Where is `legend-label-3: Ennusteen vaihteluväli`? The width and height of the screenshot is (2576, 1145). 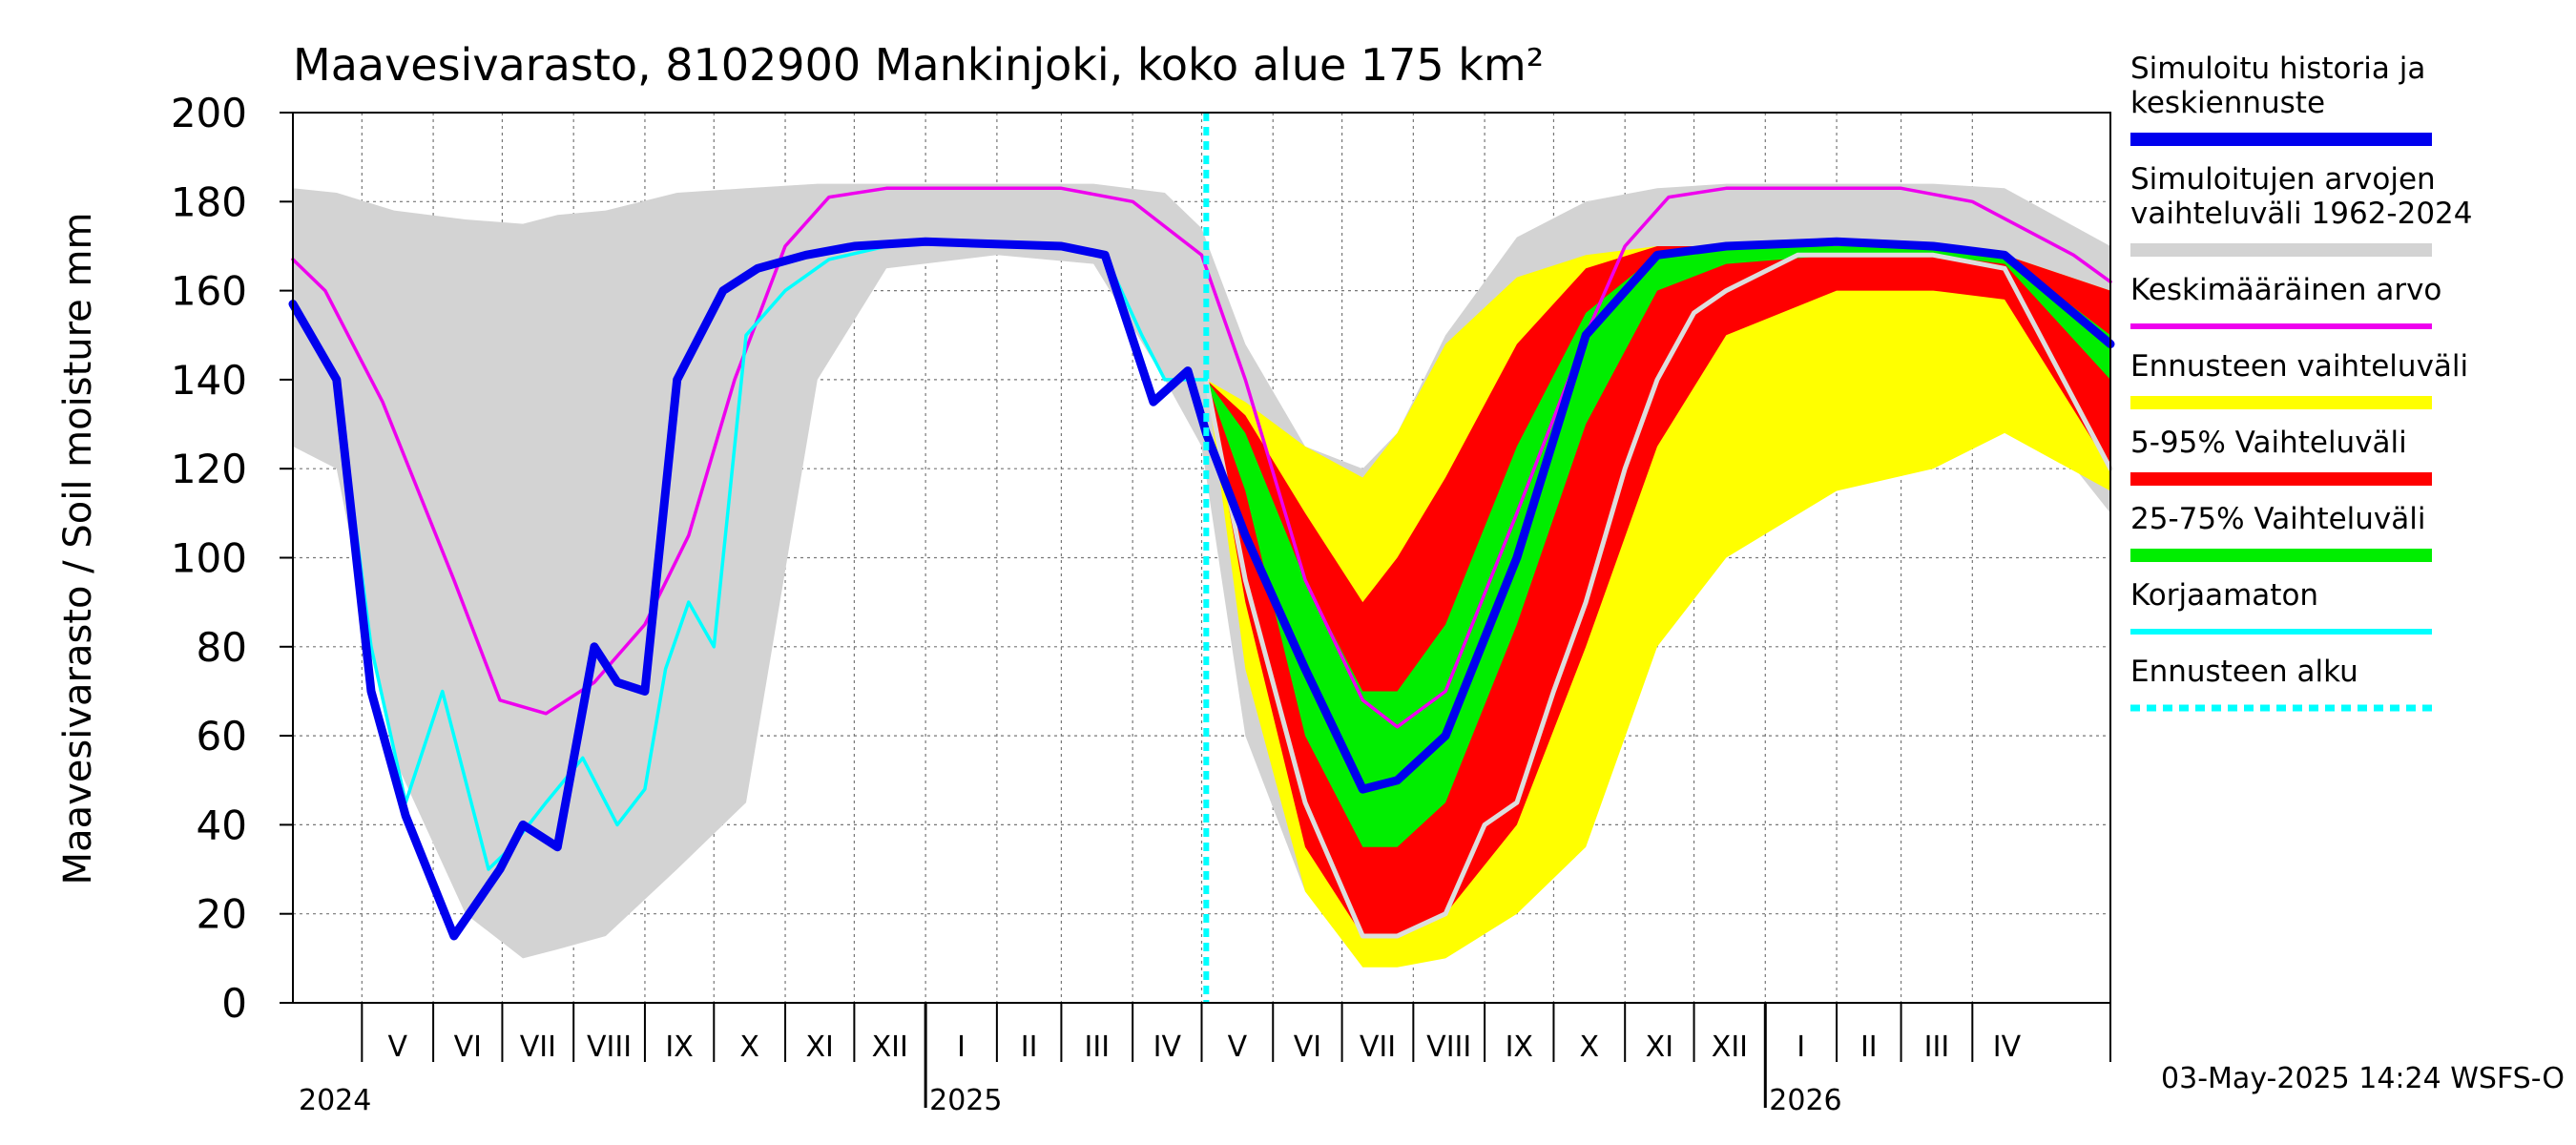 legend-label-3: Ennusteen vaihteluväli is located at coordinates (2299, 366).